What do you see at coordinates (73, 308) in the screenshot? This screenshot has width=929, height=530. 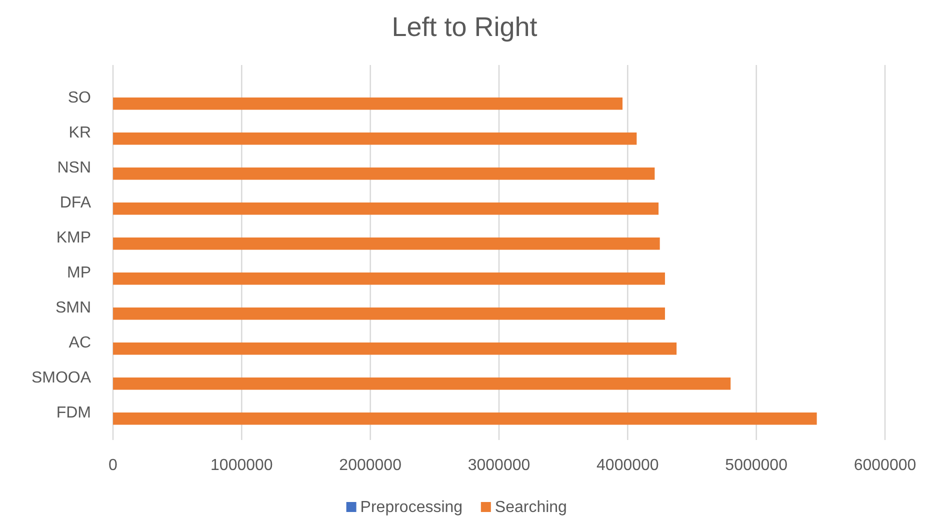 I see `y-tick-label: SMN` at bounding box center [73, 308].